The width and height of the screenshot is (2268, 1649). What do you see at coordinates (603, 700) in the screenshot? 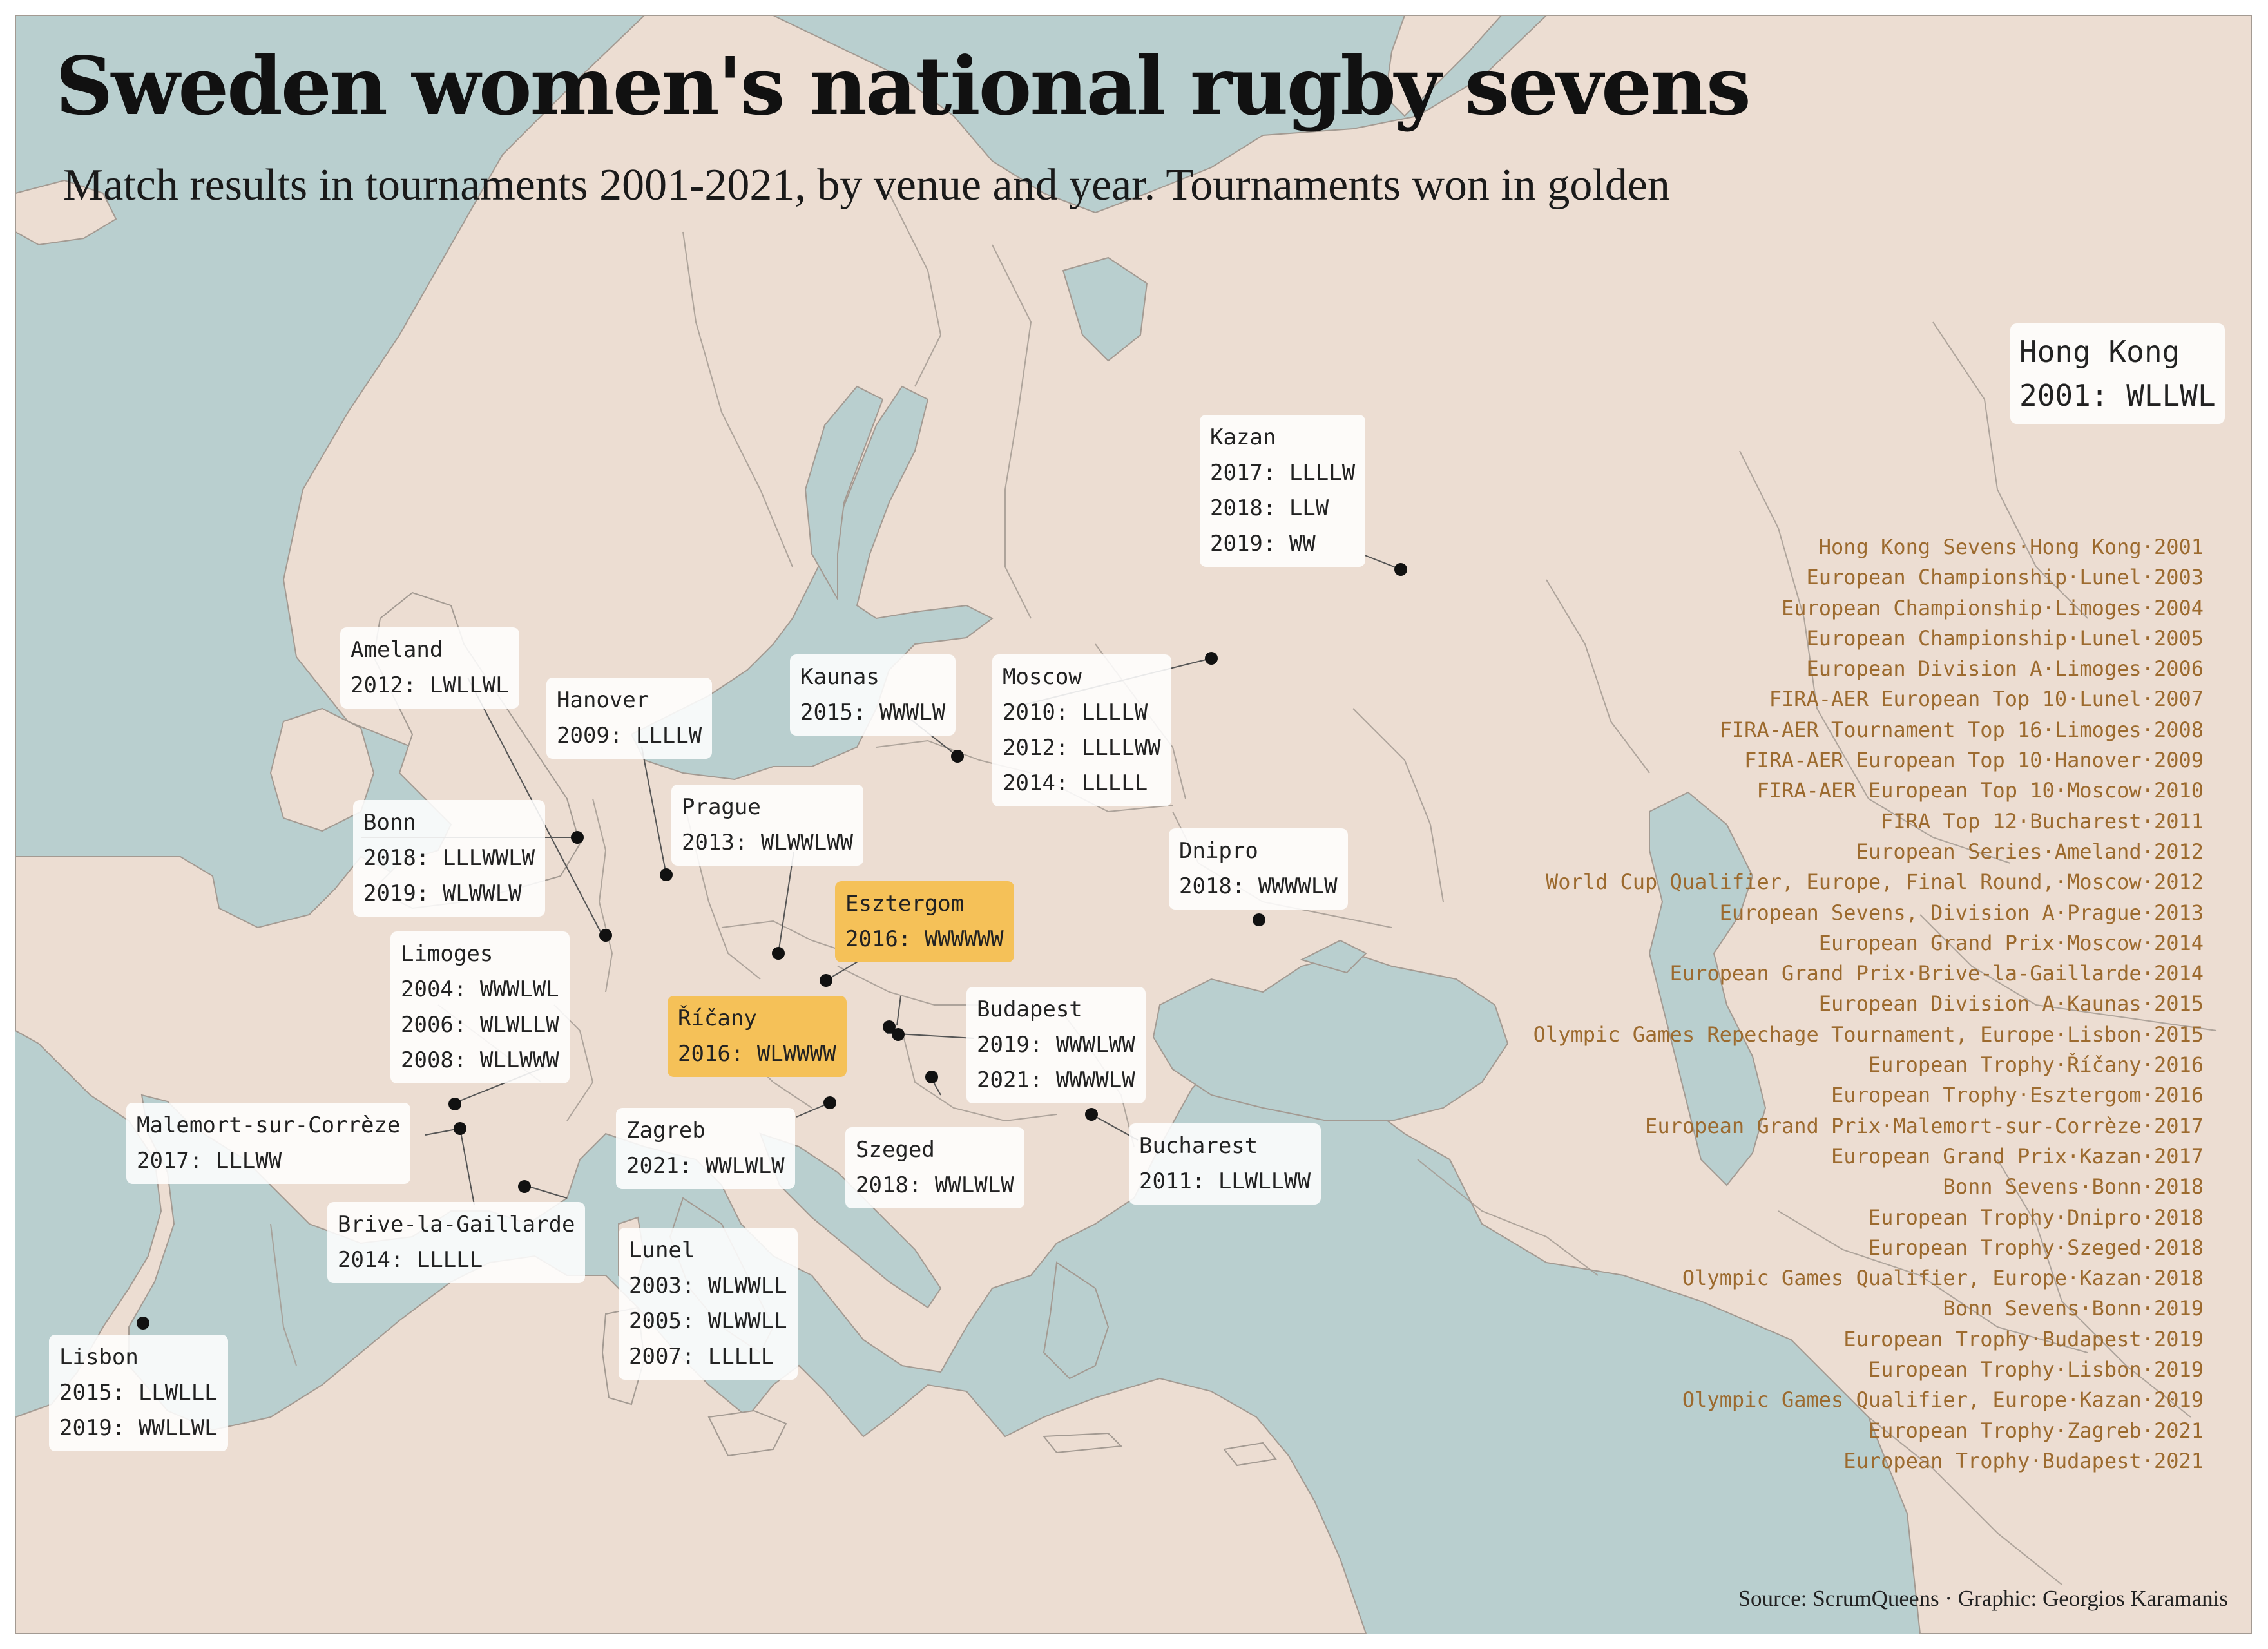
I see `venue-name: Hanover` at bounding box center [603, 700].